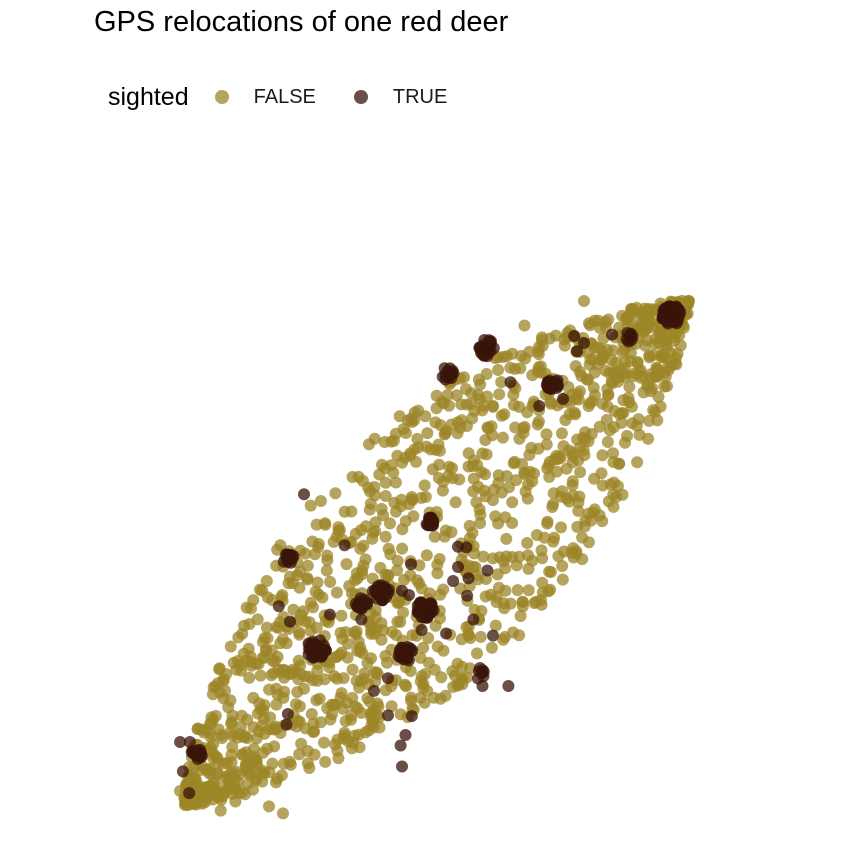 This screenshot has height=864, width=864. Describe the element at coordinates (360, 97) in the screenshot. I see `legend-key-true` at that location.